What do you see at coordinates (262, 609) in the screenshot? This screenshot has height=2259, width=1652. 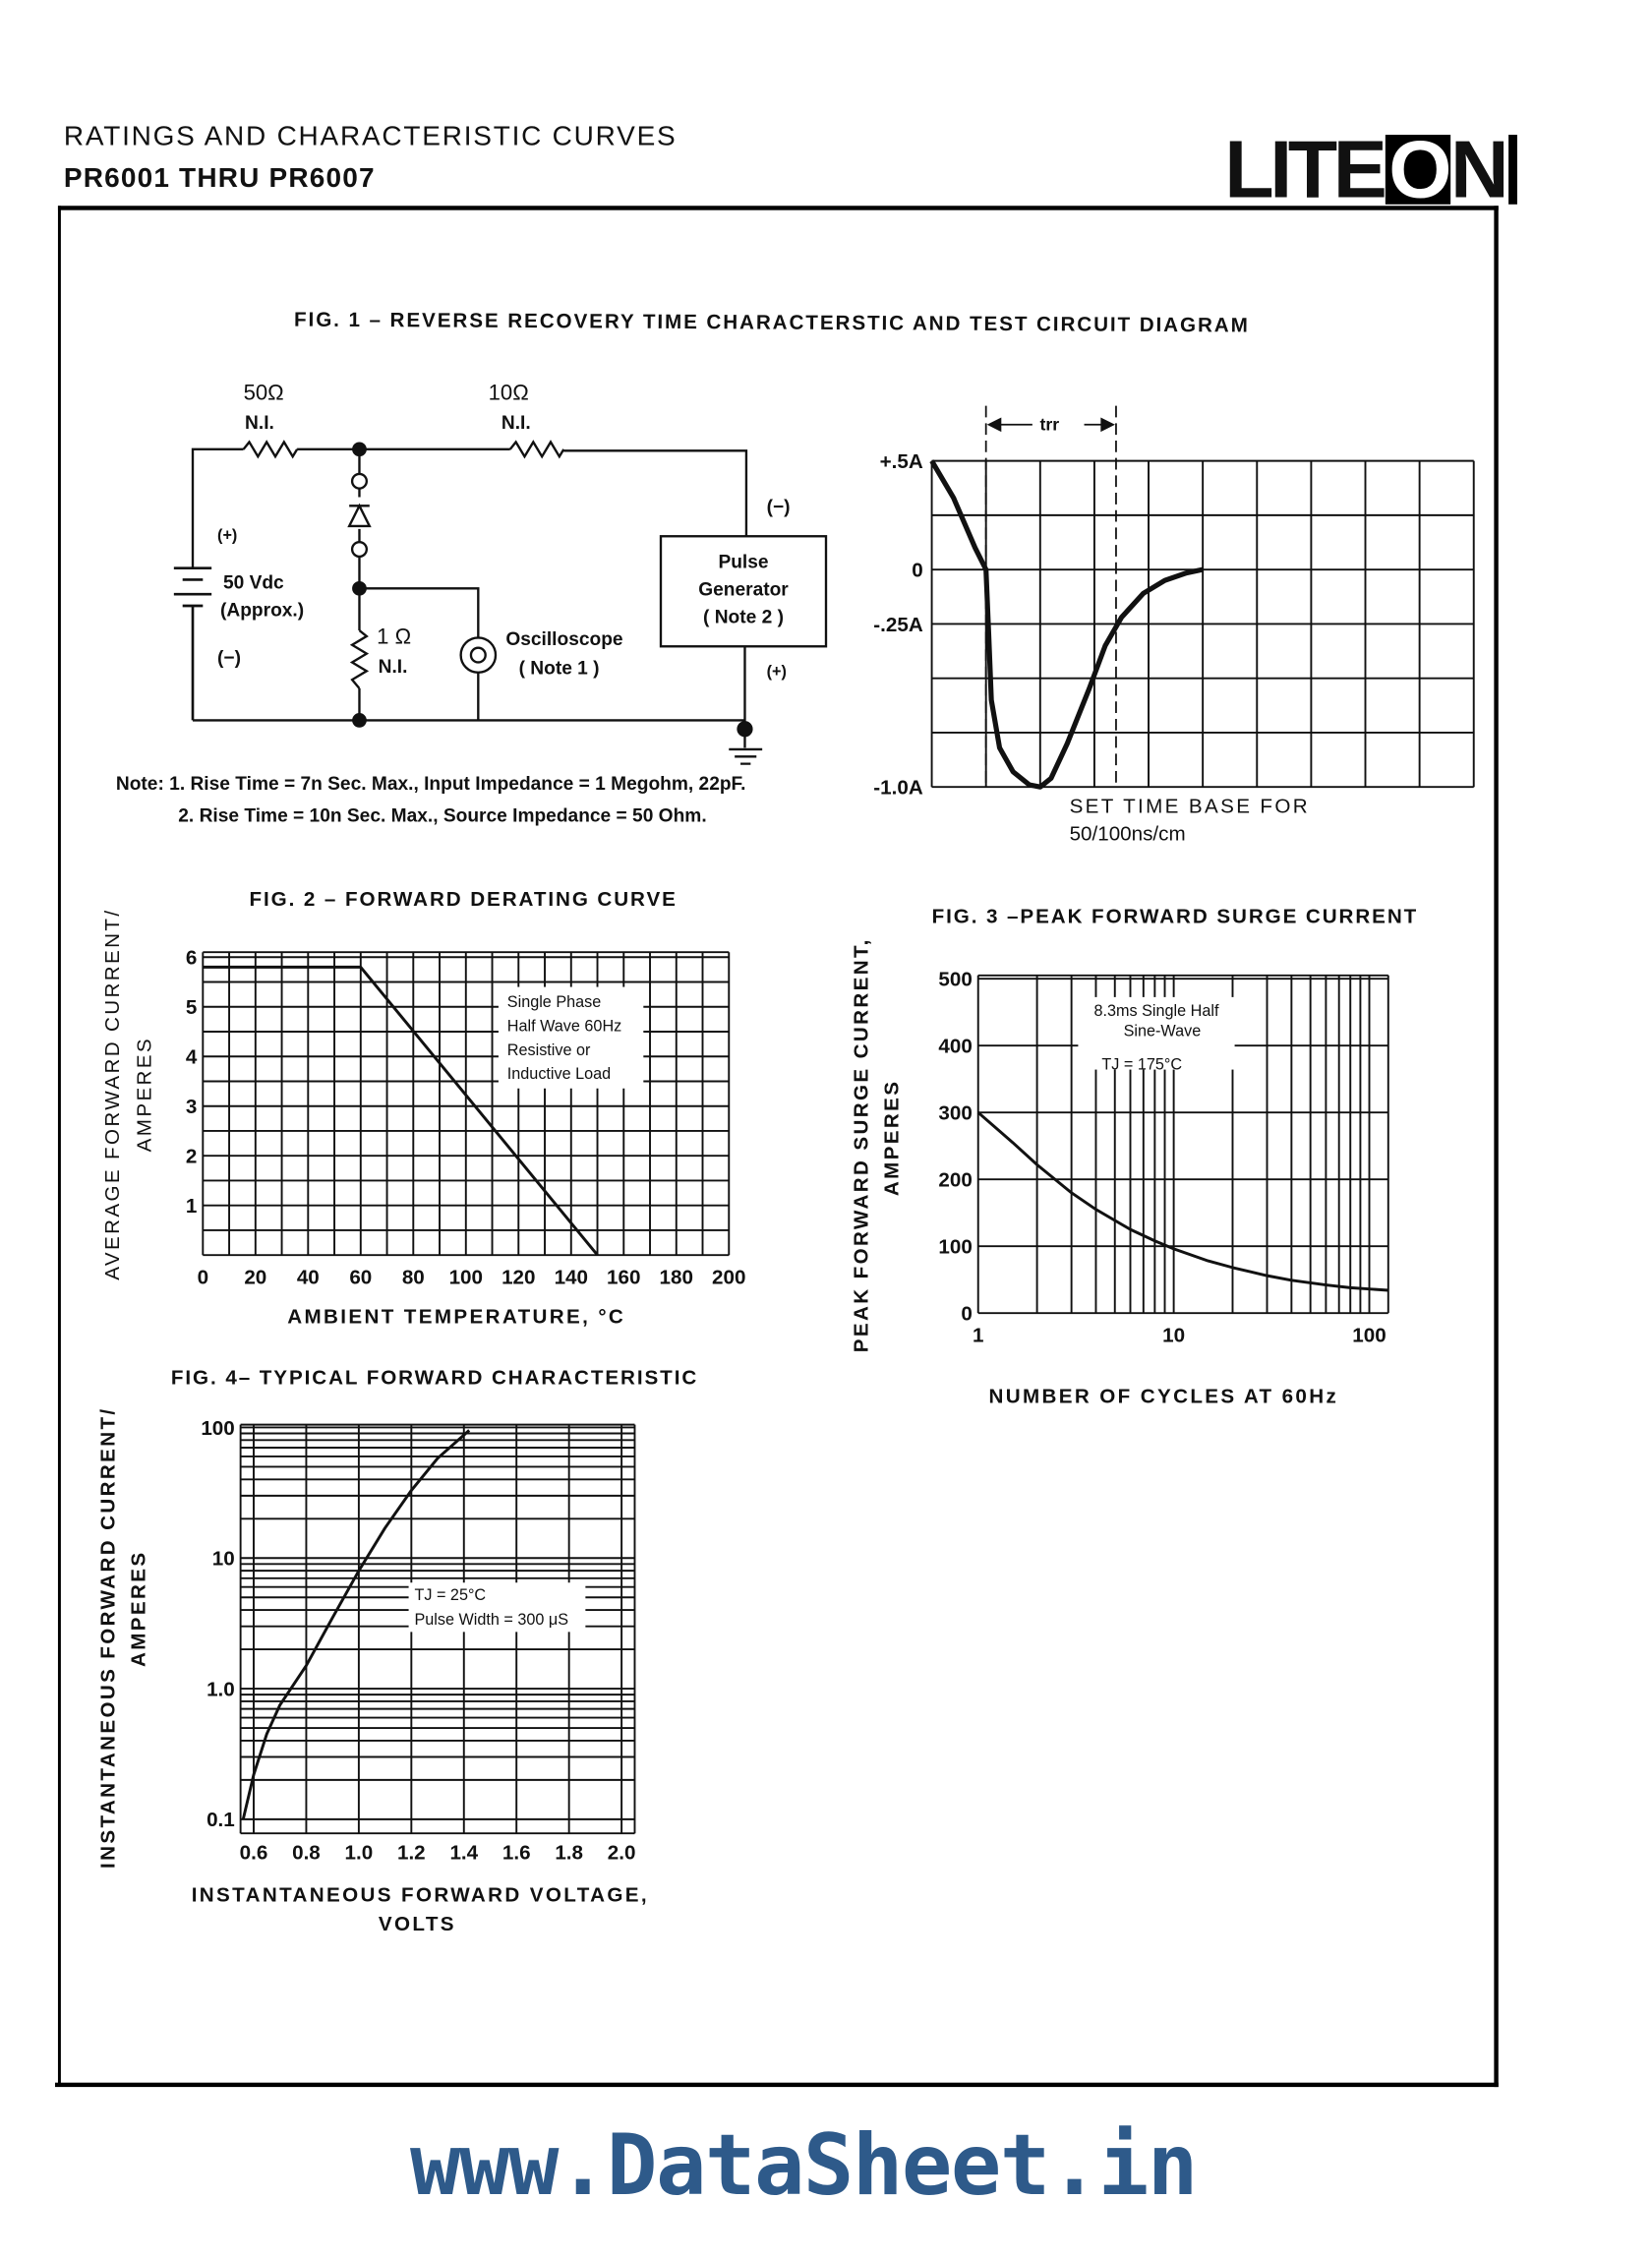 I see `battery-approx: (Approx.)` at bounding box center [262, 609].